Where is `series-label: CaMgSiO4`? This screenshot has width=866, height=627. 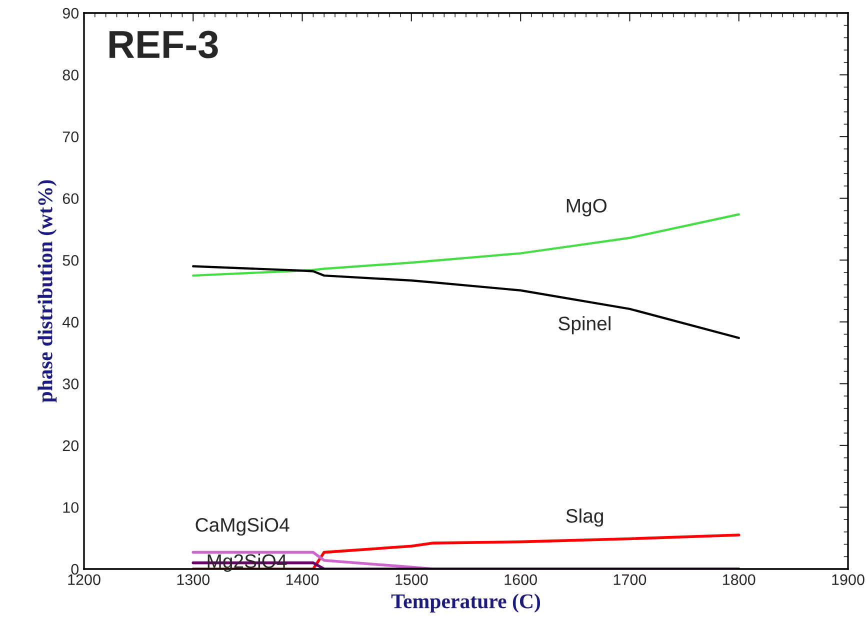 series-label: CaMgSiO4 is located at coordinates (243, 527).